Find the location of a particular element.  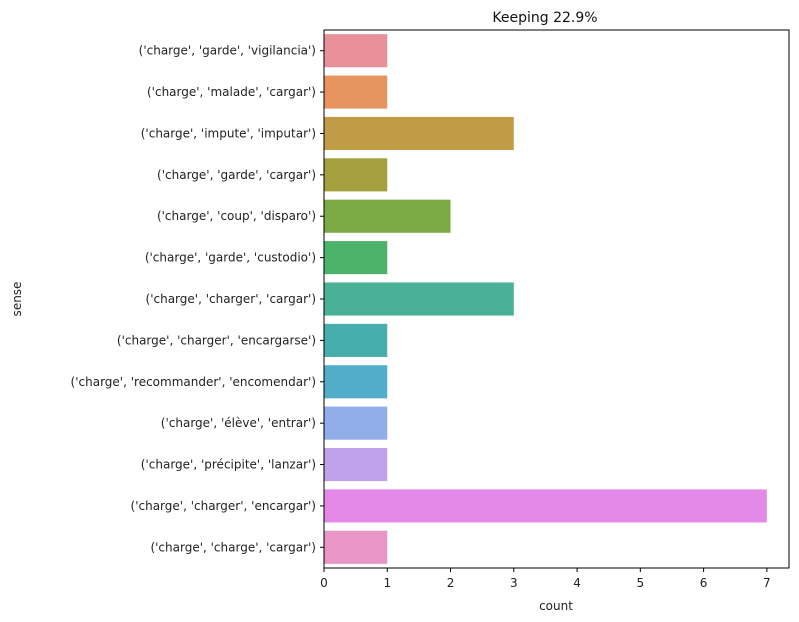

y-tick-label: ('charge', 'recommander', 'encomendar') is located at coordinates (193, 382).